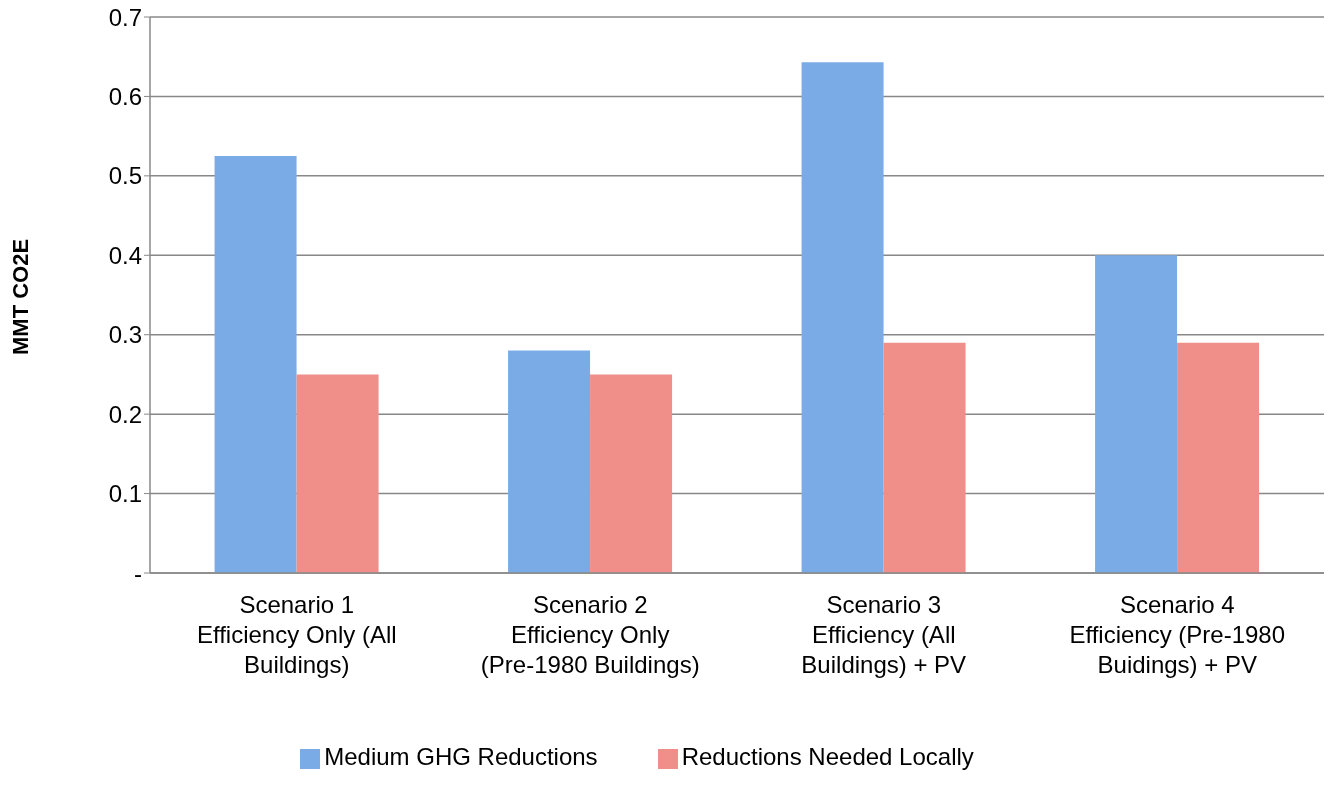 The width and height of the screenshot is (1329, 791). Describe the element at coordinates (138, 573) in the screenshot. I see `y-tick-label: -` at that location.